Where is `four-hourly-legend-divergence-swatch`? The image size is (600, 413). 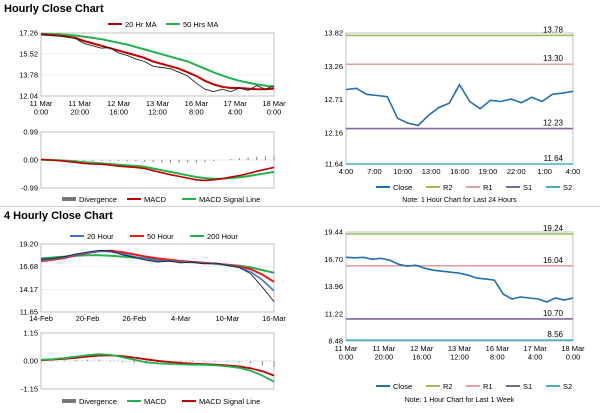 four-hourly-legend-divergence-swatch is located at coordinates (69, 401).